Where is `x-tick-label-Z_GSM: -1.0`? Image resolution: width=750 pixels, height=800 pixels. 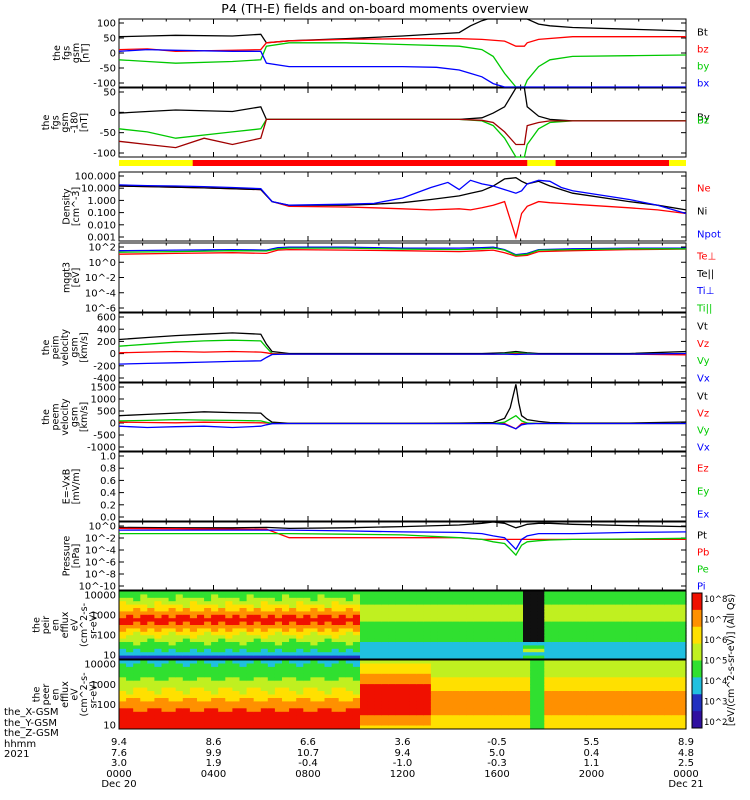
x-tick-label-Z_GSM: -1.0 is located at coordinates (403, 763).